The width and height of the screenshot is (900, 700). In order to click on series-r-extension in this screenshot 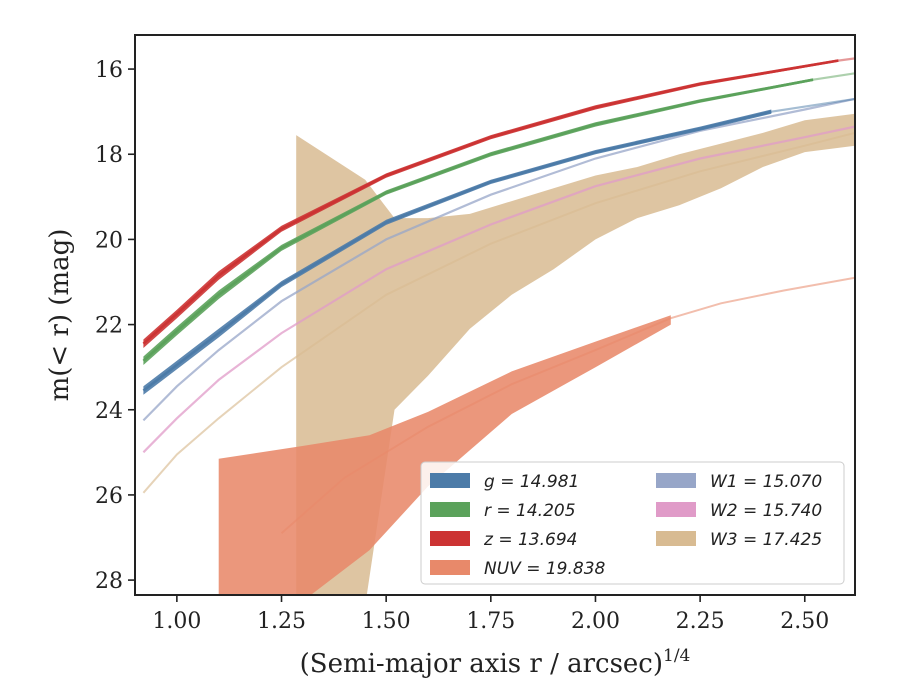, I will do `click(833, 76)`.